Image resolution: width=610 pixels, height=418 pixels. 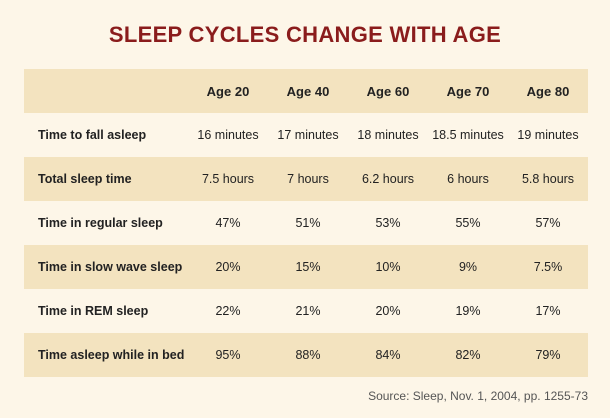 What do you see at coordinates (228, 311) in the screenshot?
I see `table-cell: 22%` at bounding box center [228, 311].